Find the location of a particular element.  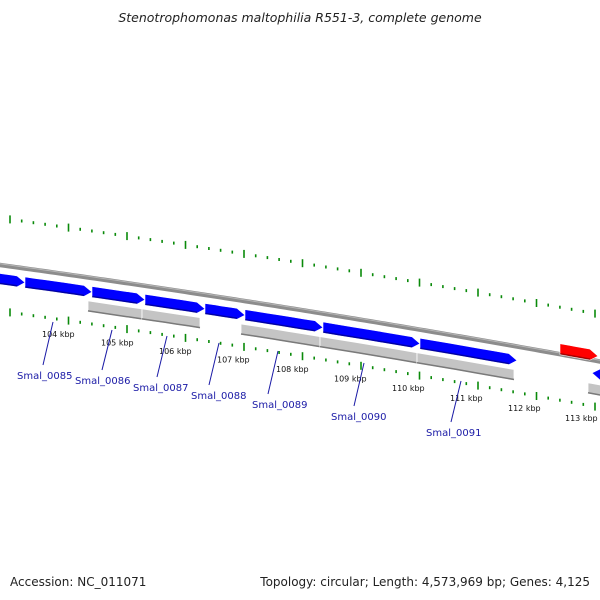

length-value: 4,573,969 bp is located at coordinates (461, 582).